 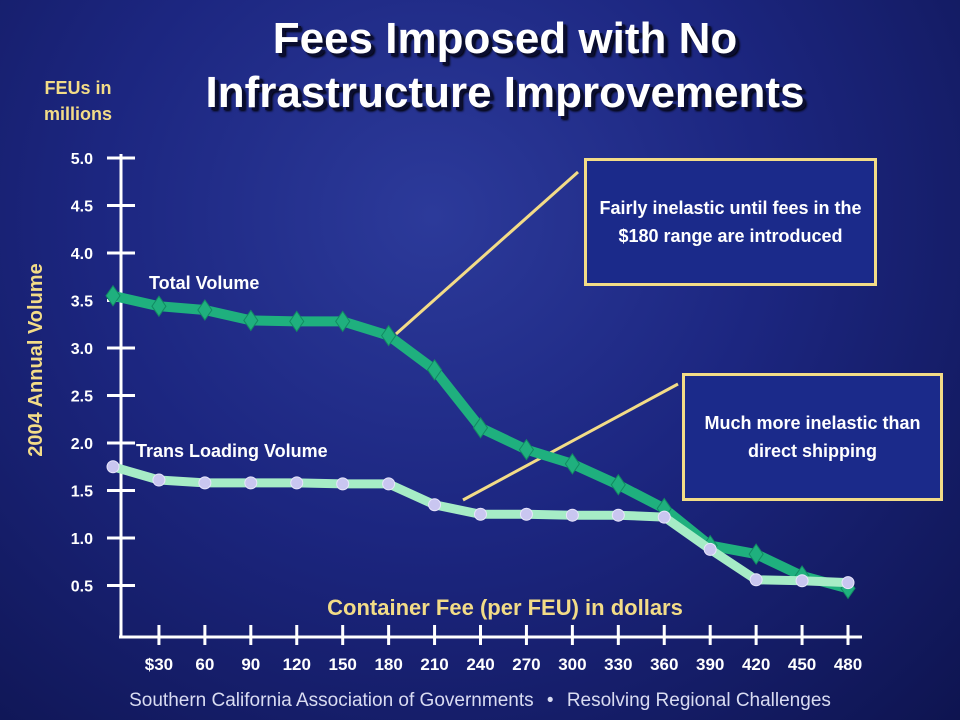 I want to click on y-axis-label: 2004 Annual Volume, so click(x=36, y=359).